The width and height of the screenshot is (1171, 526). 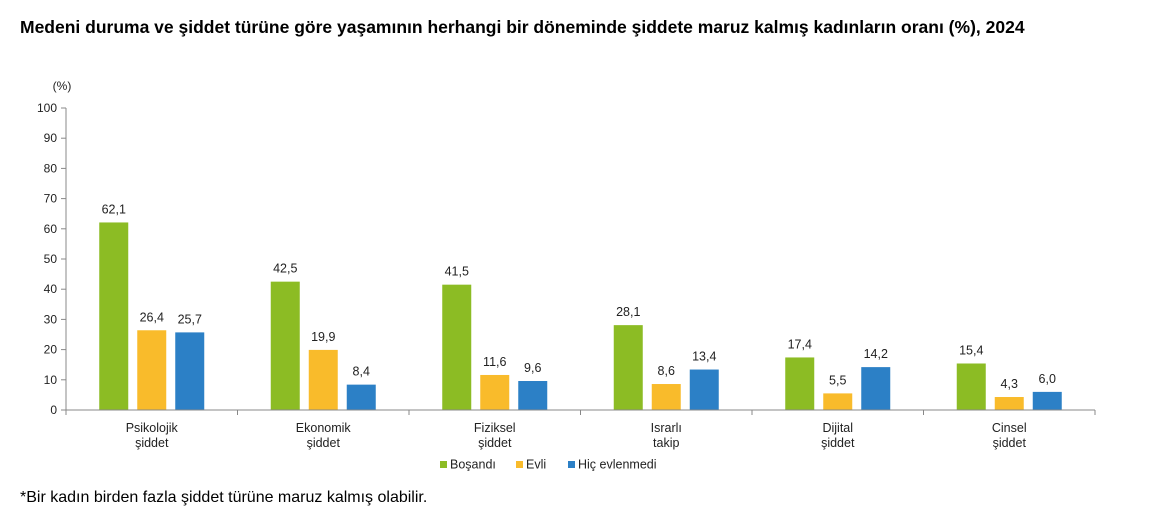 I want to click on data-label: 62,1, so click(x=114, y=209).